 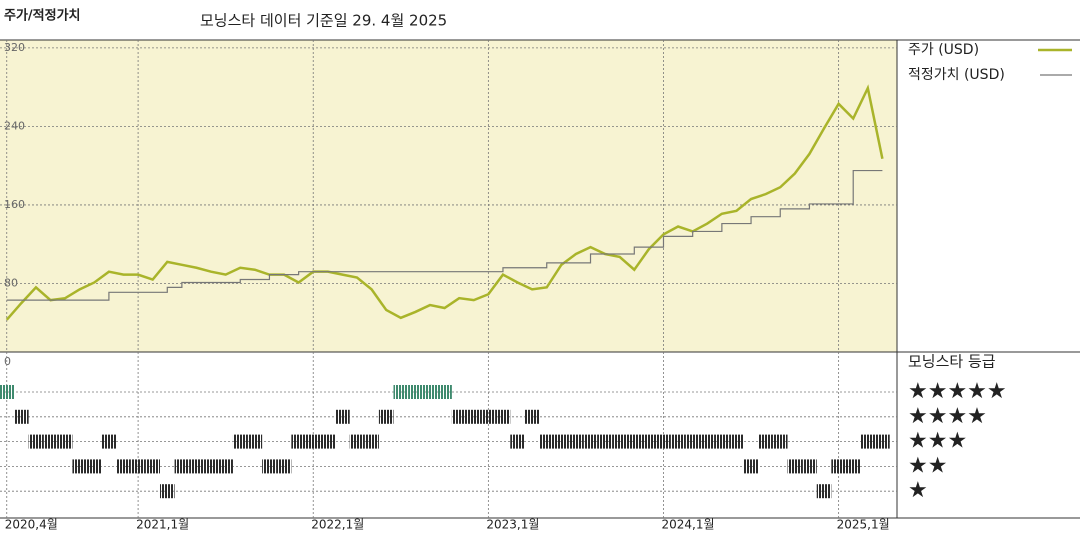 I want to click on x-tick-label: 2020,4월, so click(x=31, y=525).